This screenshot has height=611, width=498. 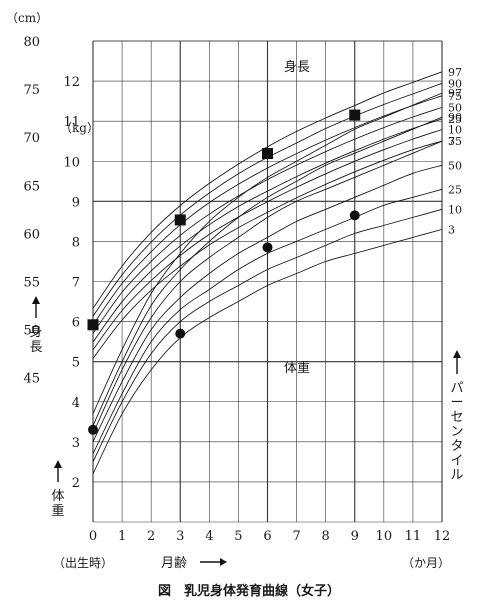 What do you see at coordinates (297, 368) in the screenshot?
I see `weight-group-label: 体重` at bounding box center [297, 368].